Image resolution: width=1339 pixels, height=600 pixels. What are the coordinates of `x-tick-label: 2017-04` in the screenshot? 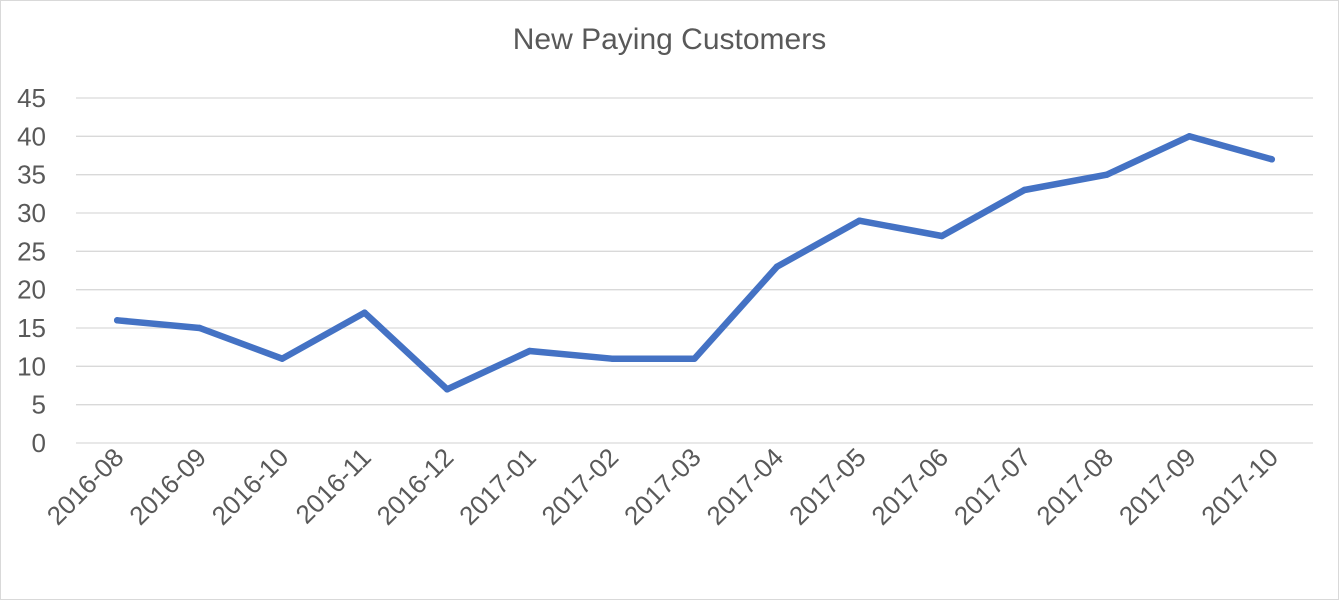 It's located at (745, 486).